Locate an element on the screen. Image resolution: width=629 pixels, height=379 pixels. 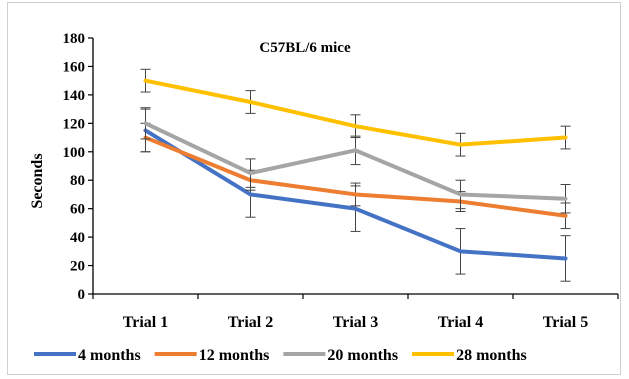
legend-item: 12 months is located at coordinates (212, 355).